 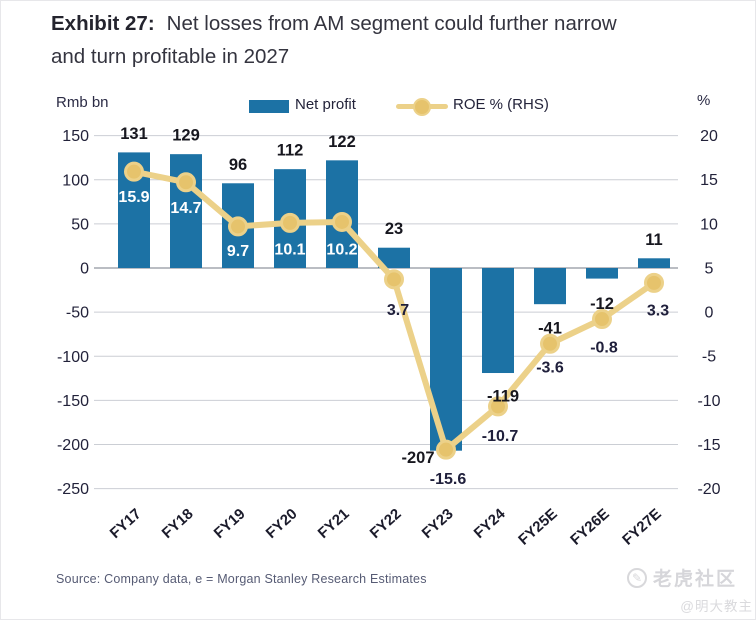 I want to click on watermark-handle: @明大教主, so click(x=716, y=606).